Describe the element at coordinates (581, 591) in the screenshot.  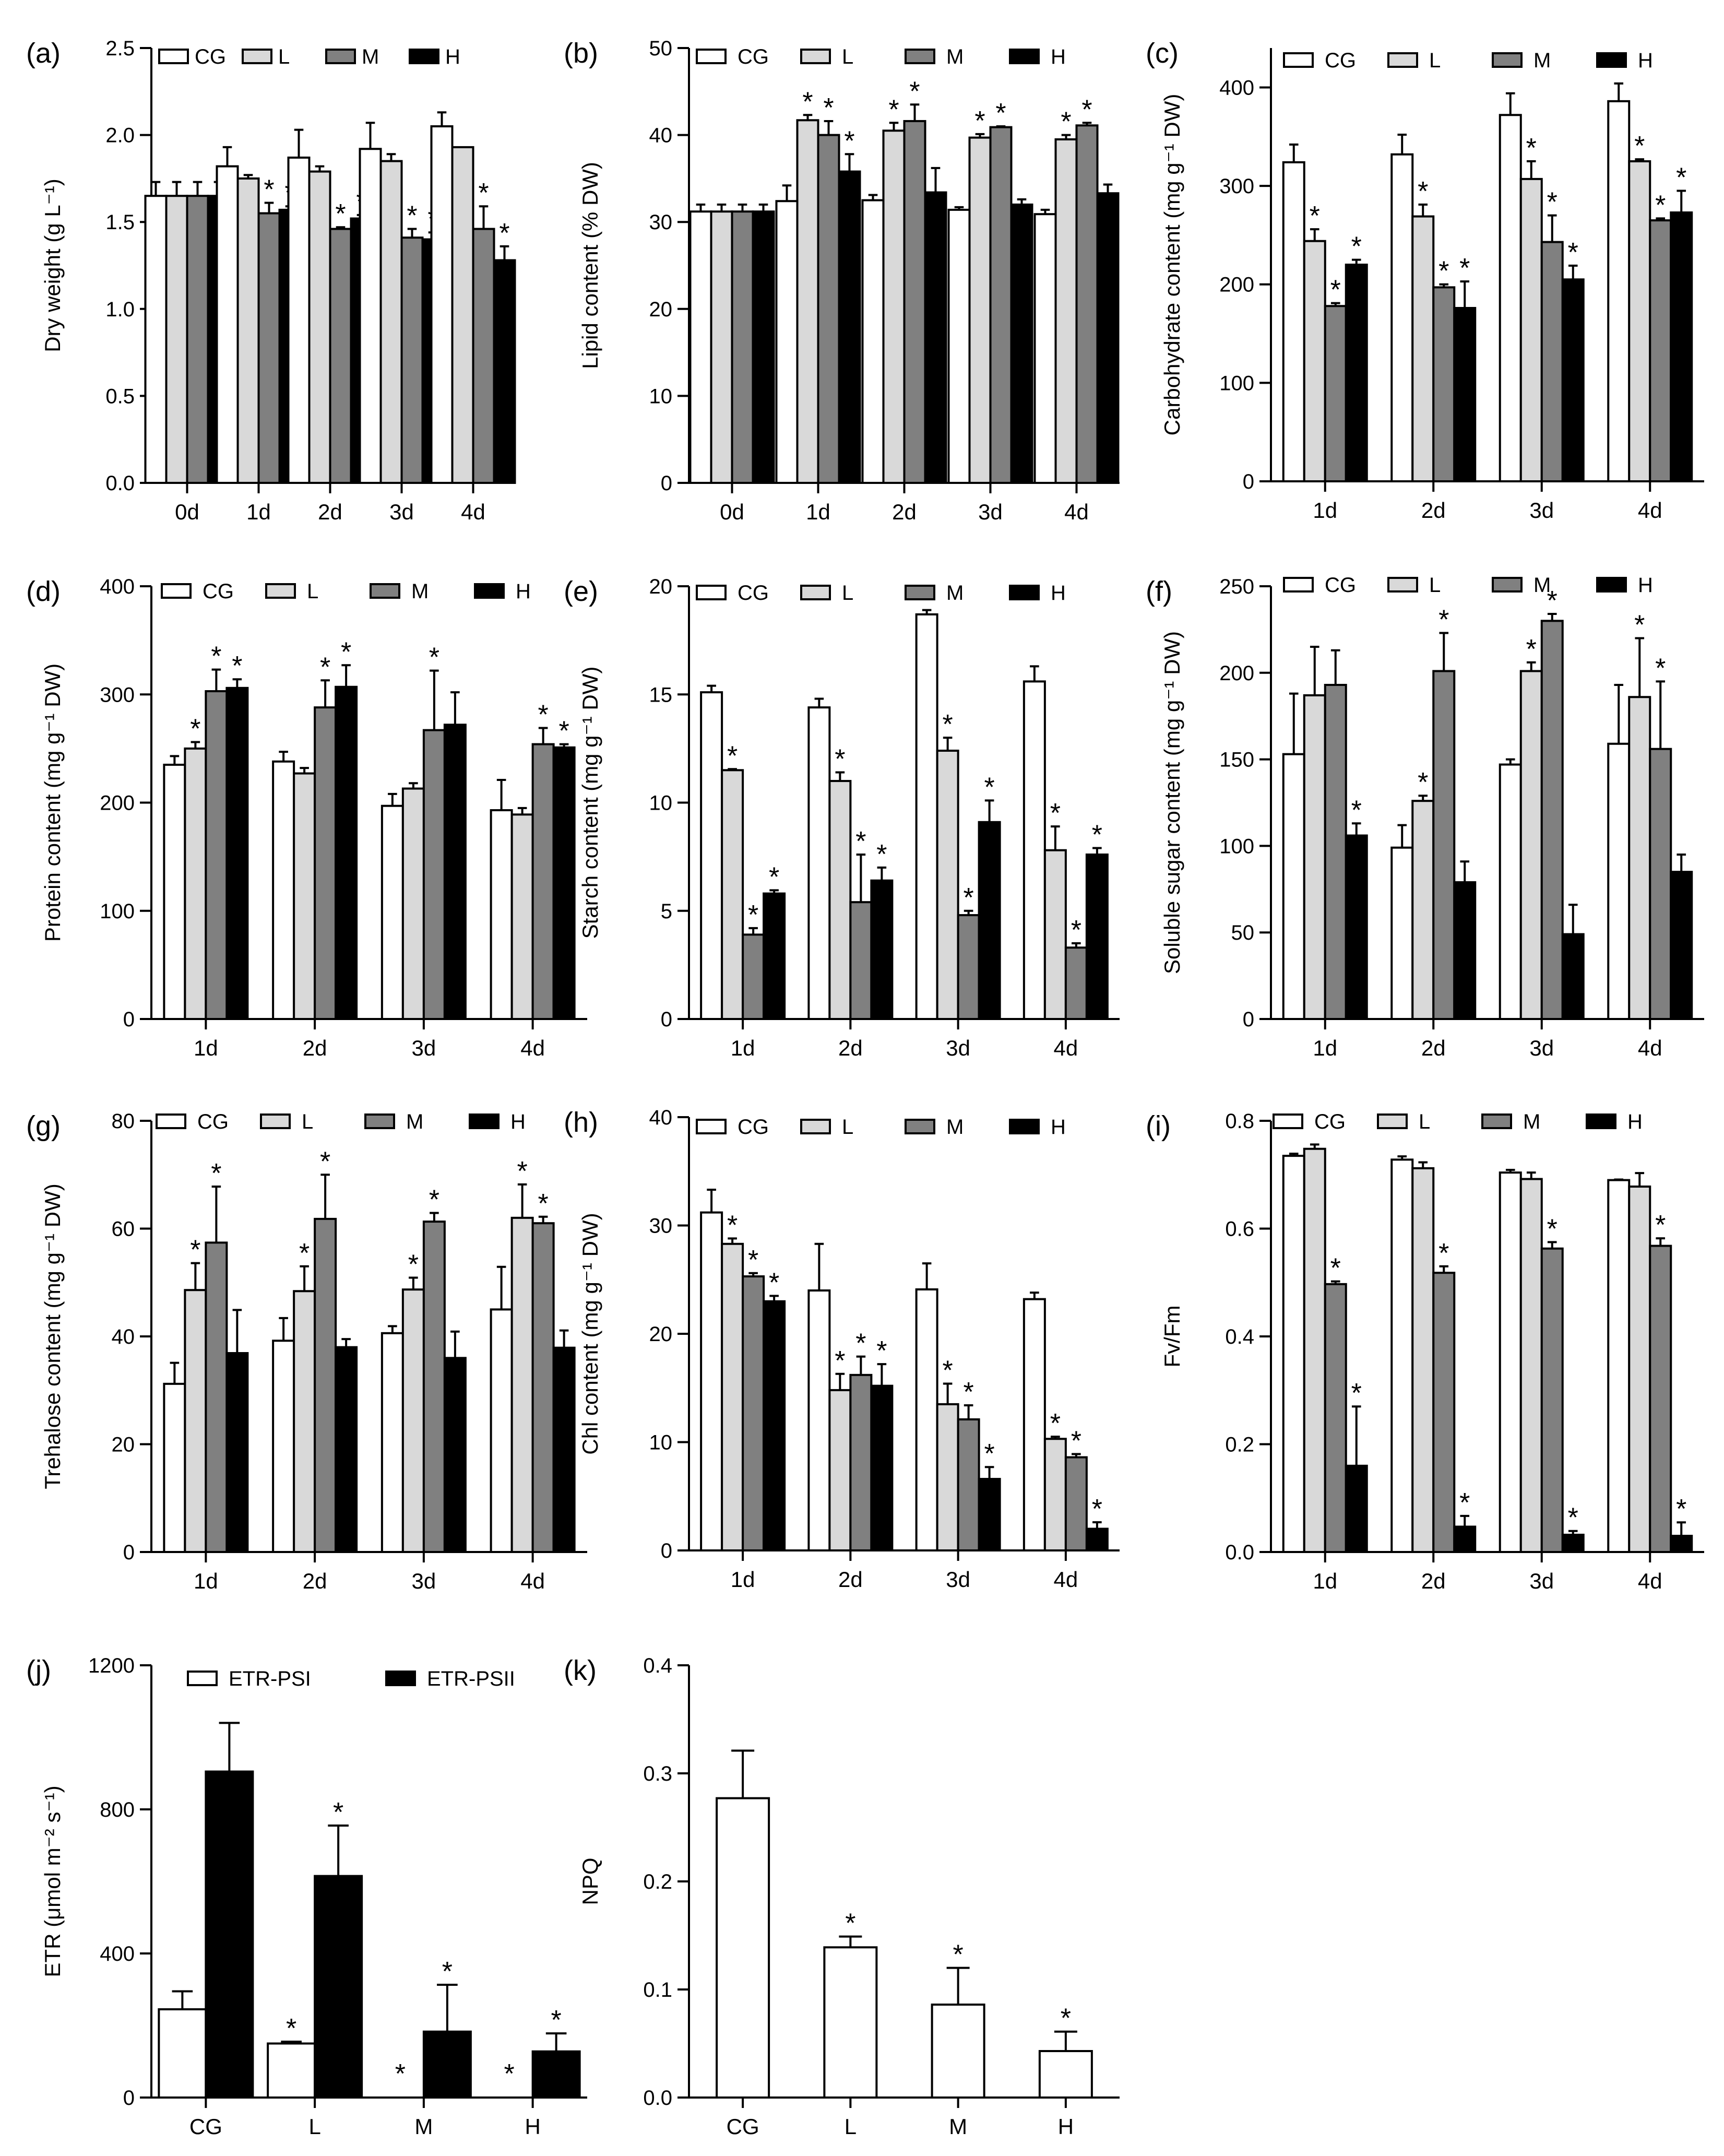
I see `panel-label: (e)` at that location.